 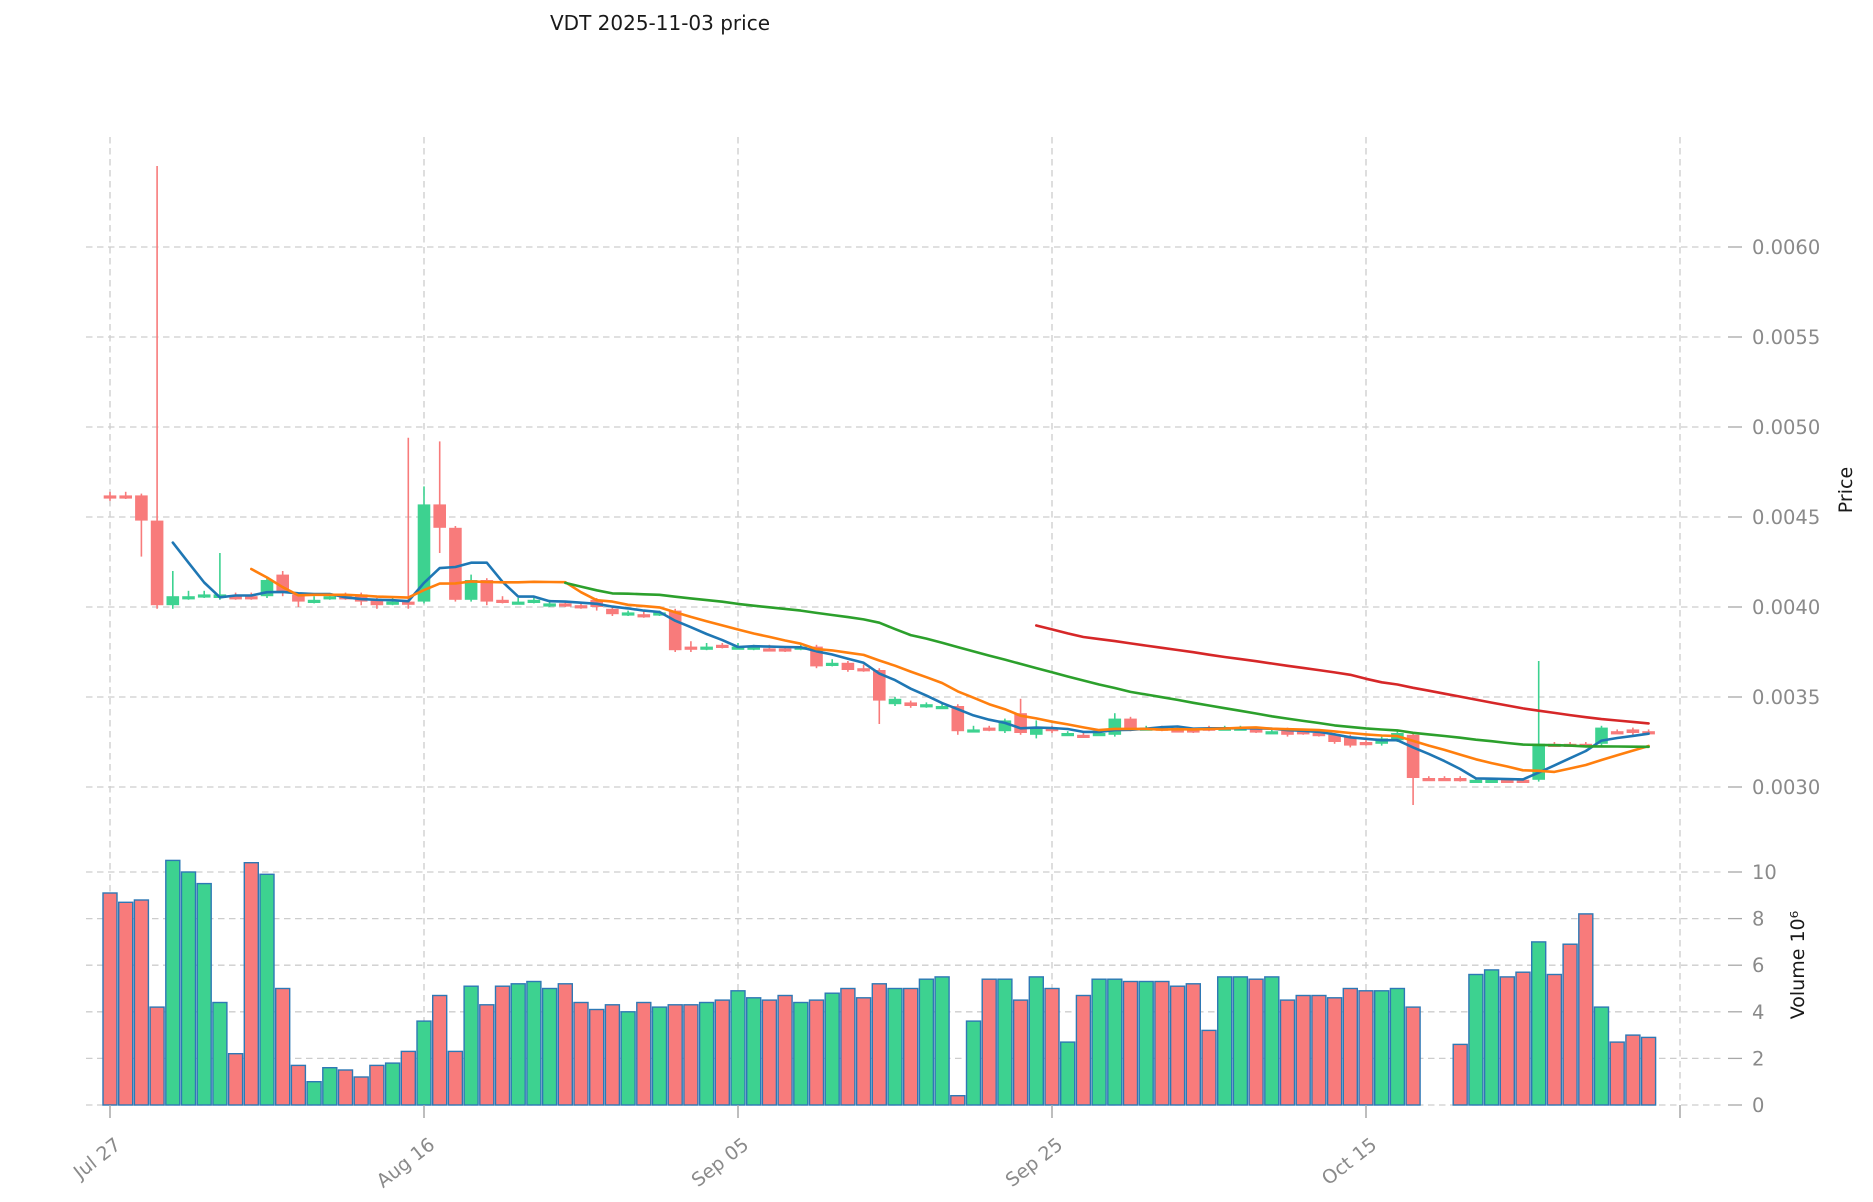 What do you see at coordinates (1786, 517) in the screenshot?
I see `price-tick-label: 0.0045` at bounding box center [1786, 517].